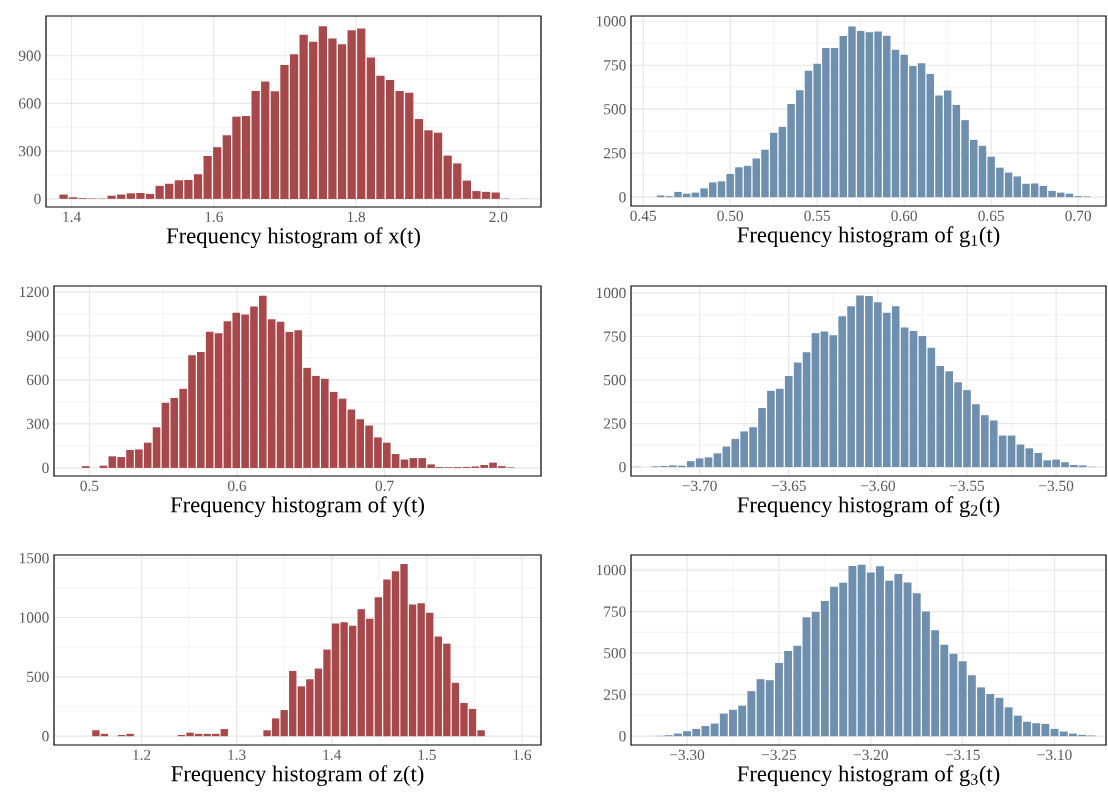 This screenshot has width=1108, height=798. What do you see at coordinates (1078, 216) in the screenshot?
I see `x-tick-label: 0.70` at bounding box center [1078, 216].